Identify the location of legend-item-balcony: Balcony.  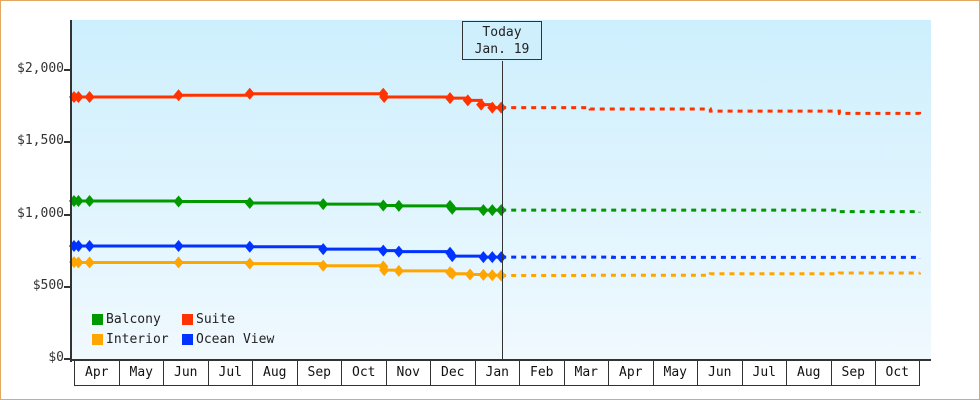
(126, 319).